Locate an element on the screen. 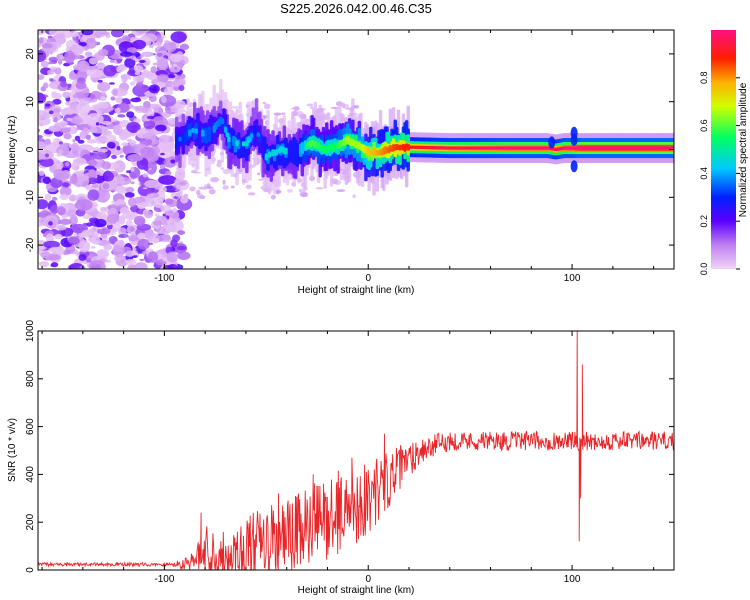 The width and height of the screenshot is (750, 600). snr-ylabel: SNR (10 * v/v) is located at coordinates (12, 450).